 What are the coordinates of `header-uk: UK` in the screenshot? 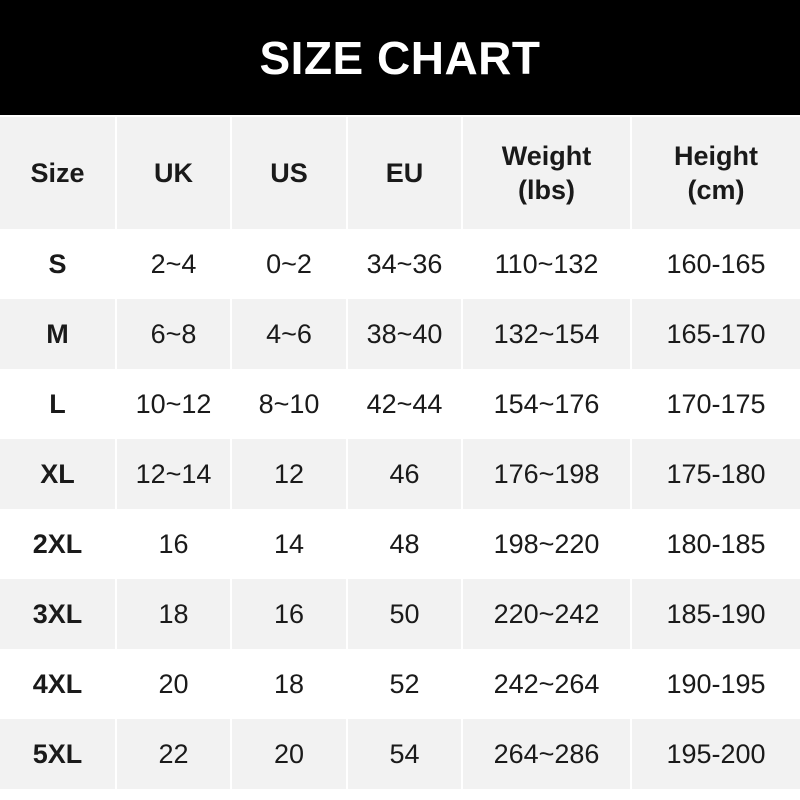 It's located at (174, 173).